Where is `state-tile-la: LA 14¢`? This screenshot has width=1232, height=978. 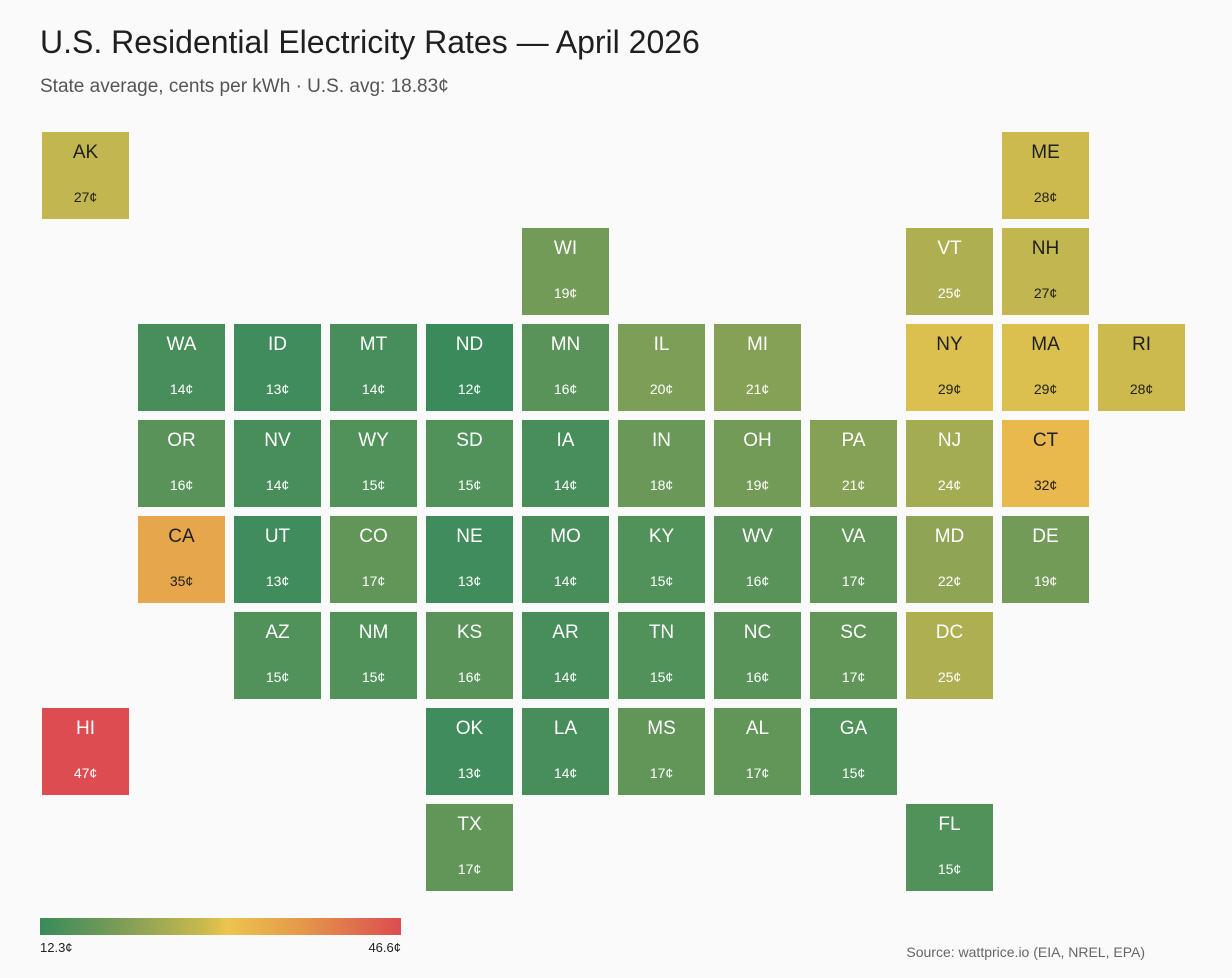
state-tile-la: LA 14¢ is located at coordinates (565, 751).